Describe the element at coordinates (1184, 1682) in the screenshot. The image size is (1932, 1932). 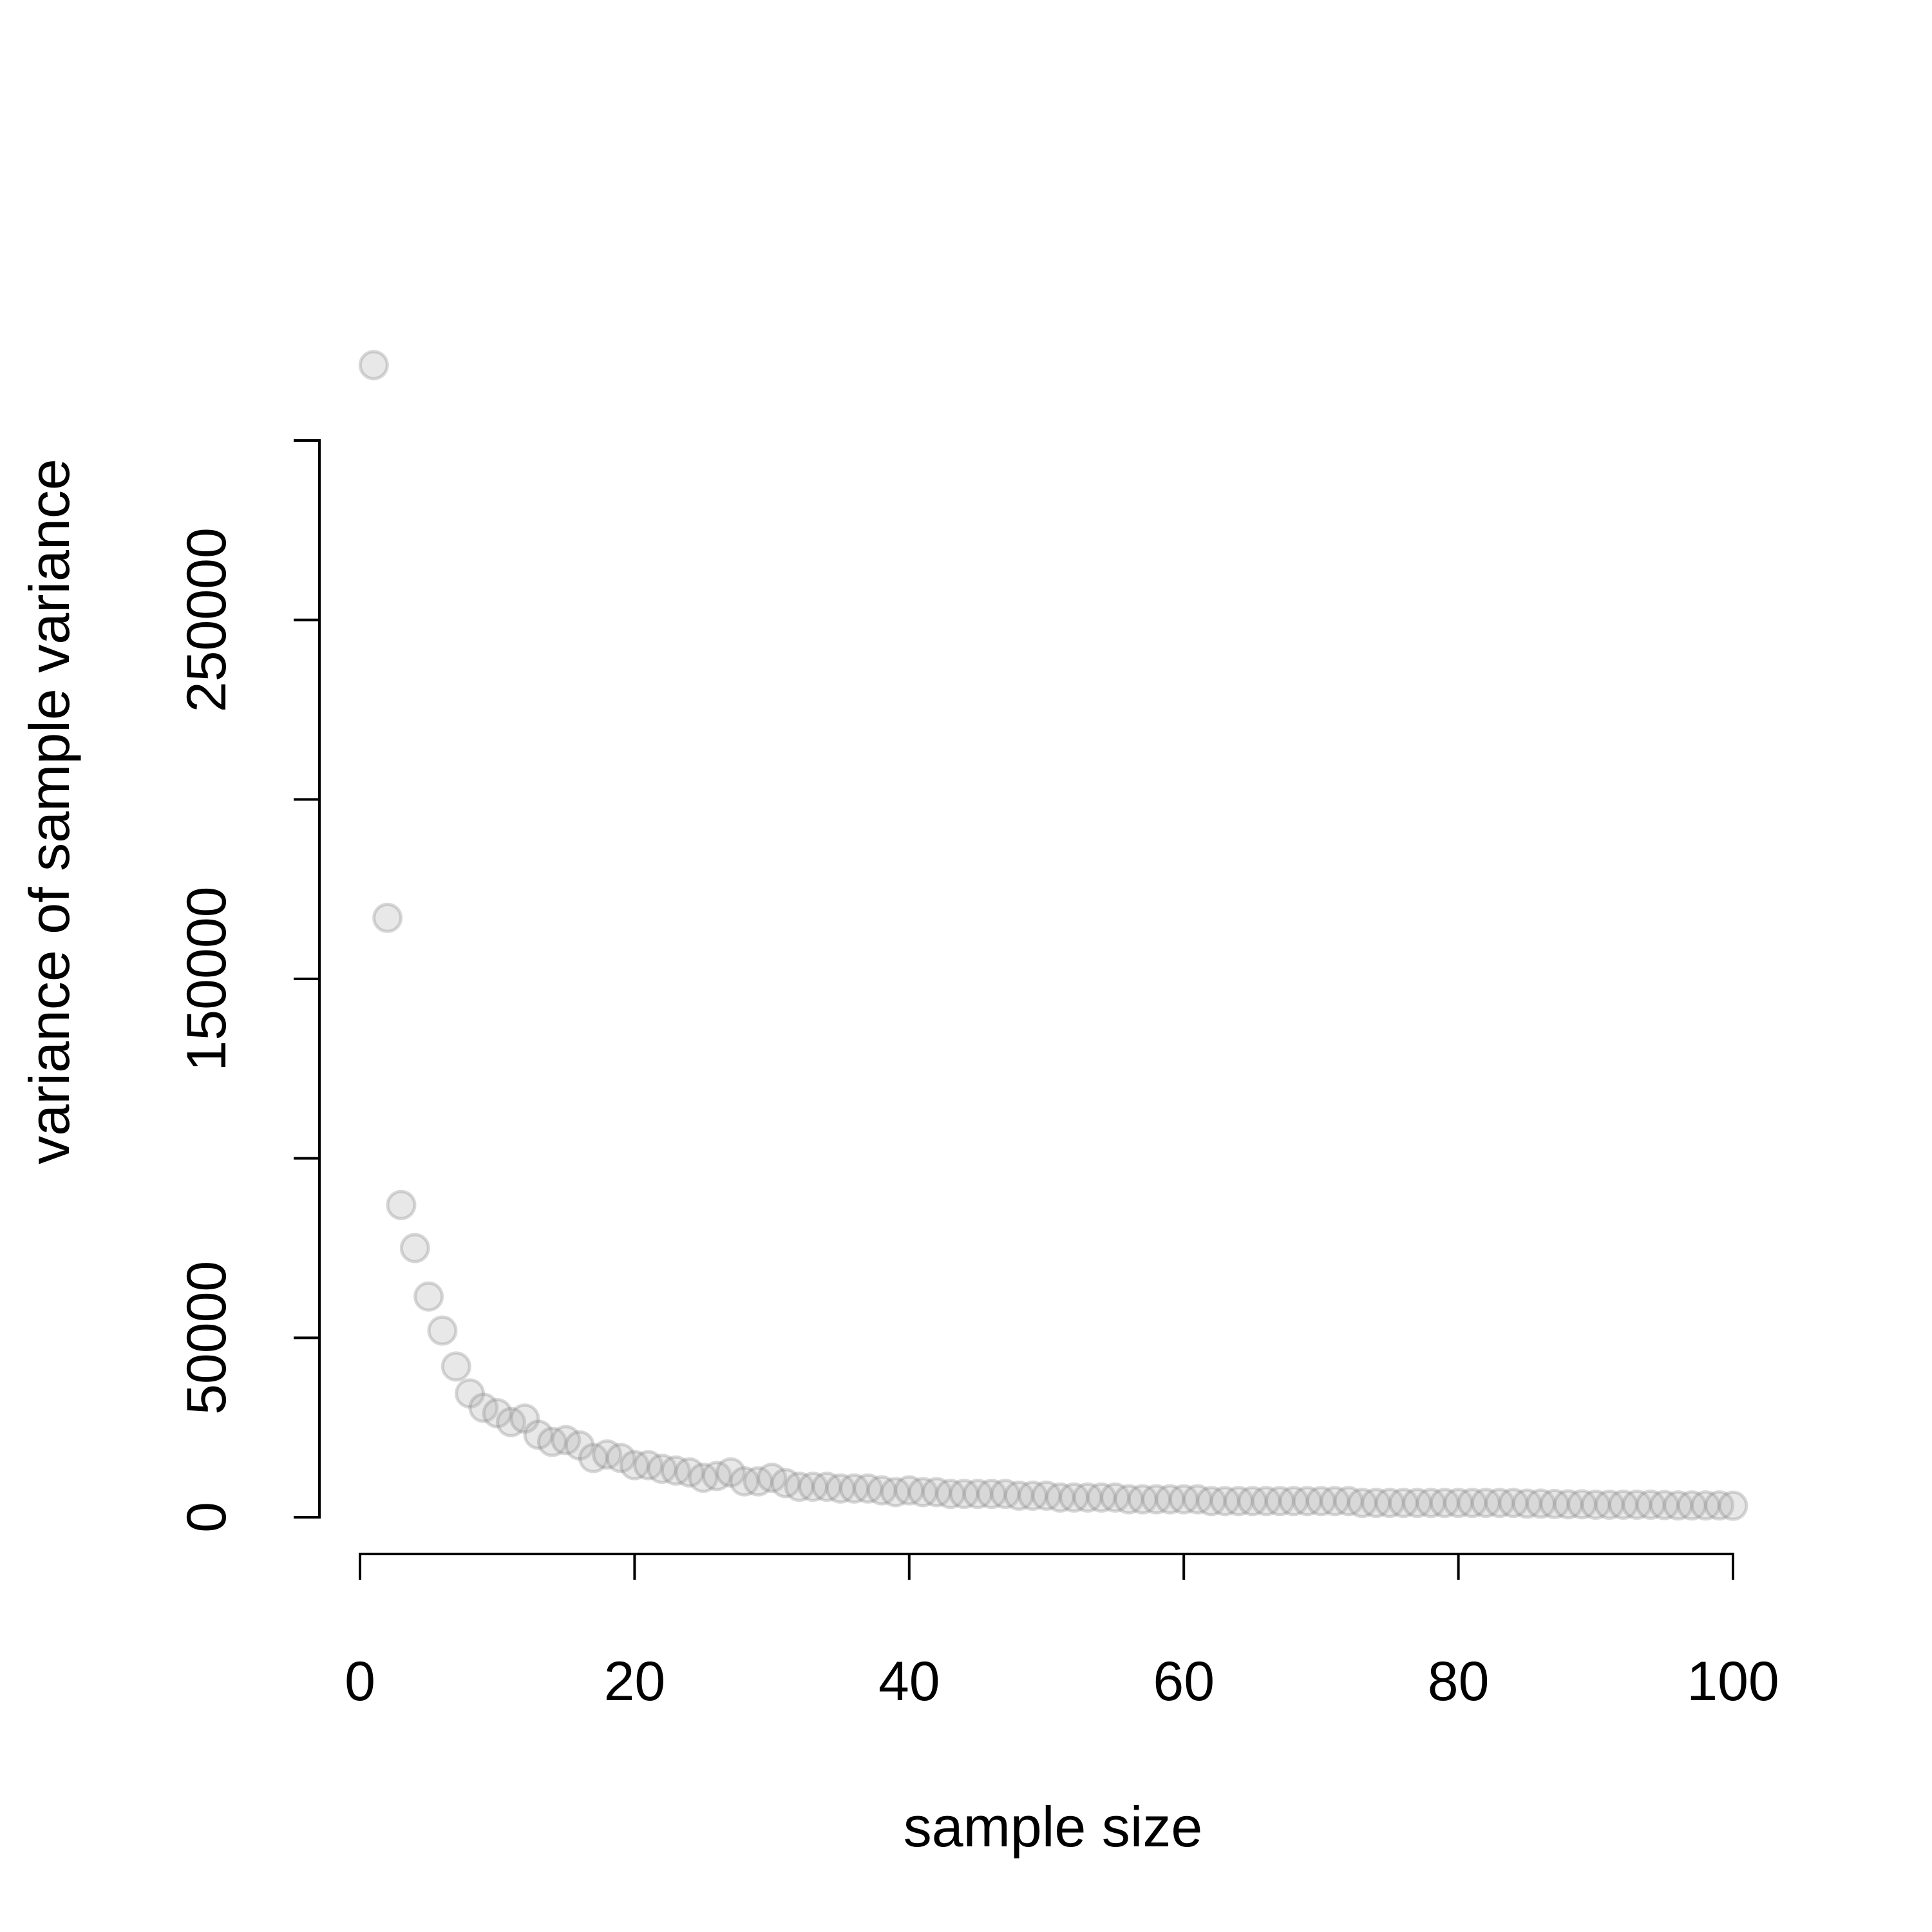
I see `x-tick-label: 60` at that location.